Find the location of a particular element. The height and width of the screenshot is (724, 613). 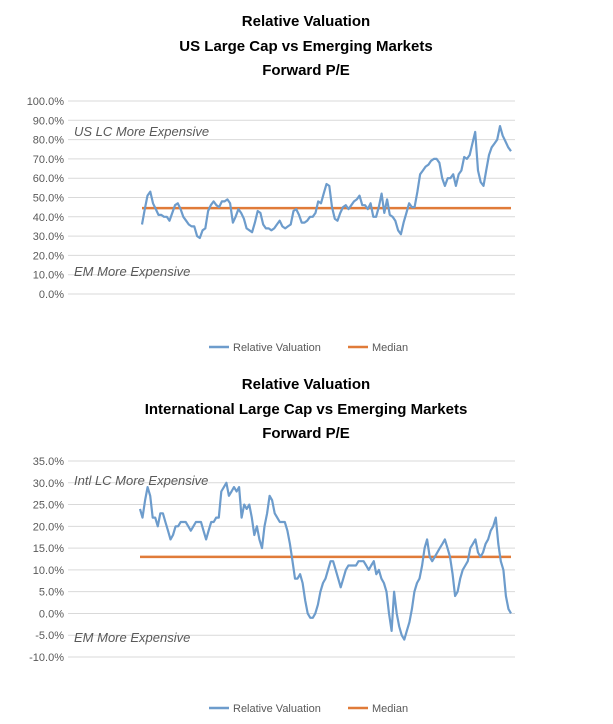

y-tick-label: 25.0% is located at coordinates (48, 506).